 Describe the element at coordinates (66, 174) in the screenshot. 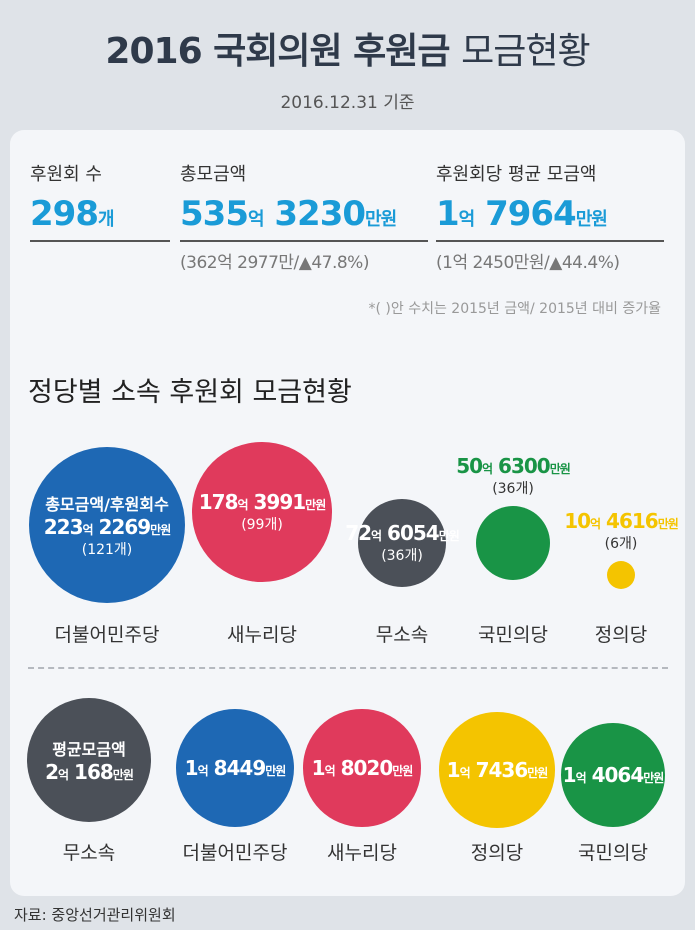

I see `stat-count-label: 후원회 수` at that location.